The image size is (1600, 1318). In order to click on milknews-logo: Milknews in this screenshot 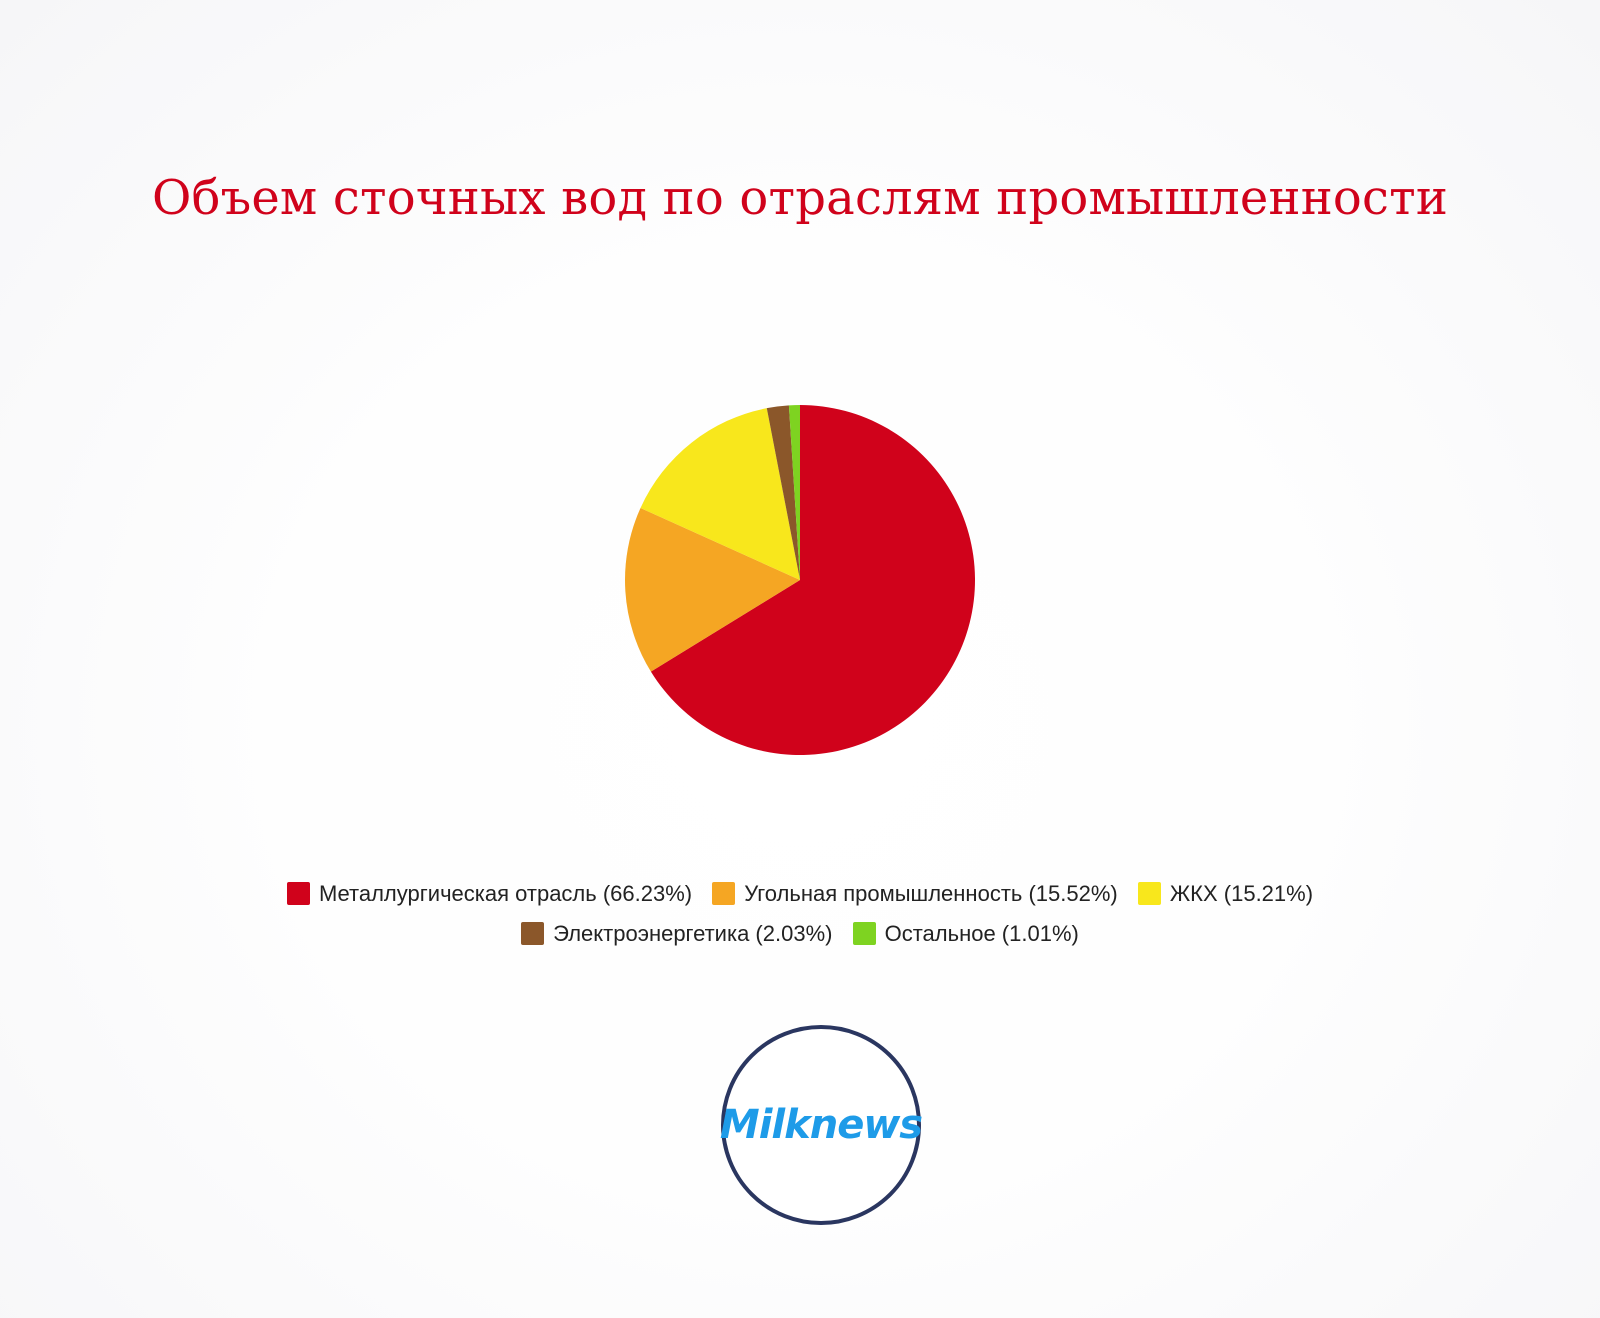, I will do `click(821, 1125)`.